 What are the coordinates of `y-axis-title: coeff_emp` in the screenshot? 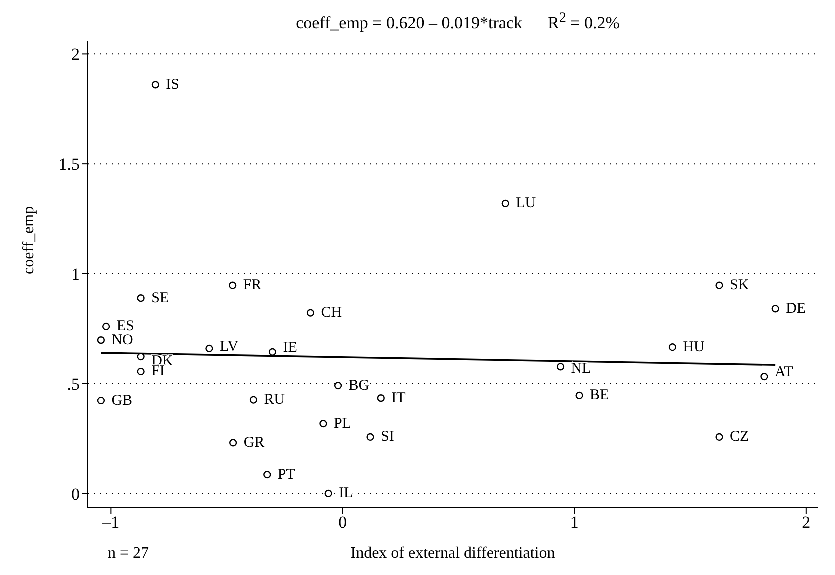 It's located at (29, 240).